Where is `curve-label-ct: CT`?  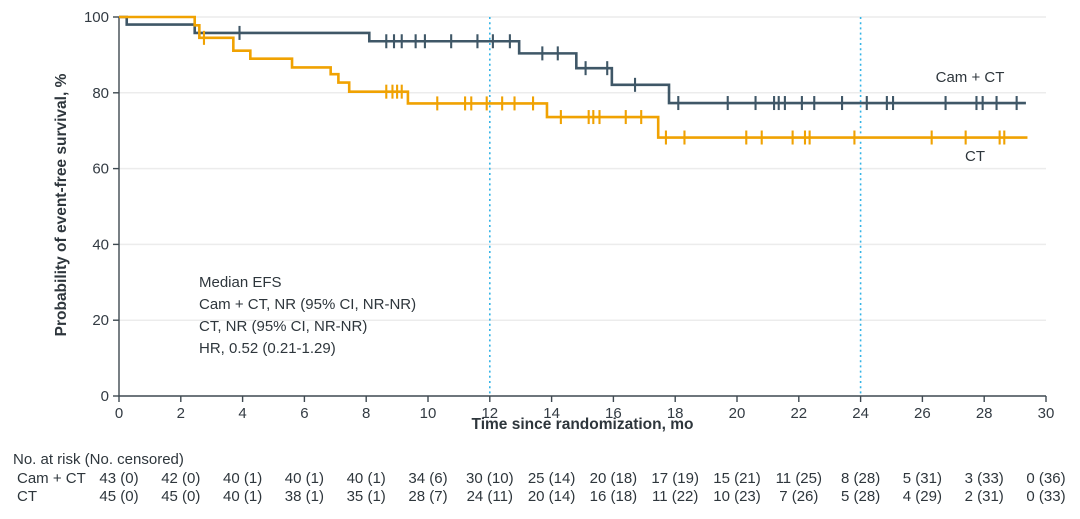
curve-label-ct: CT is located at coordinates (975, 156).